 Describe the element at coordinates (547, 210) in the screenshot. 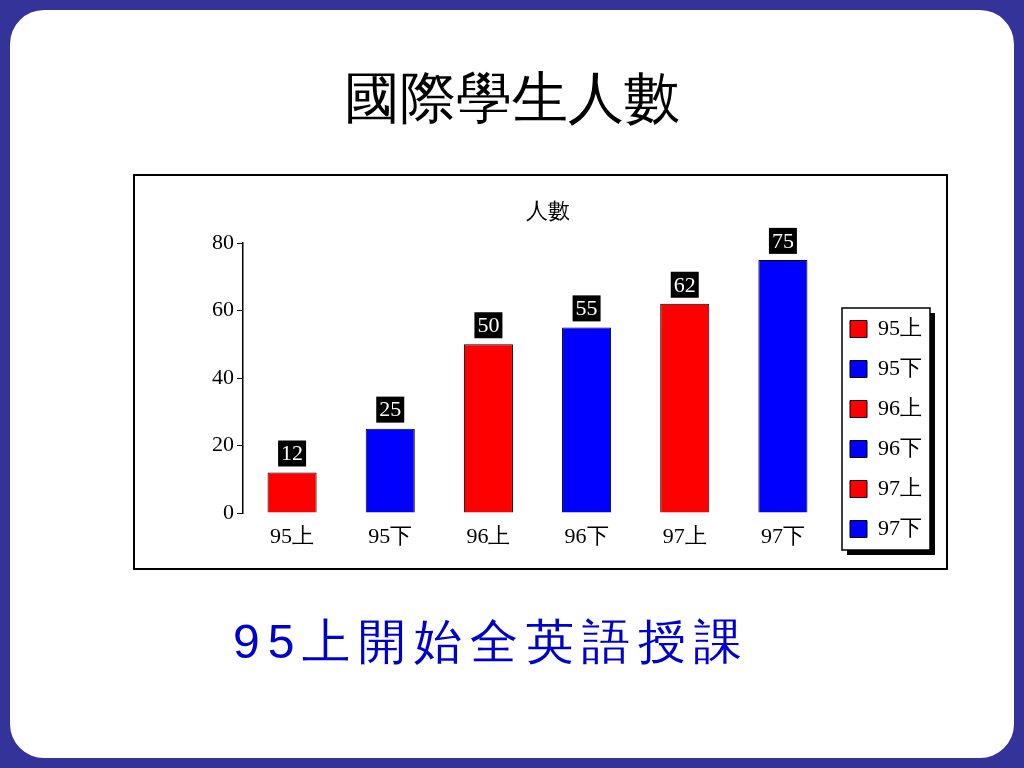

I see `y-axis-title: 人數` at that location.